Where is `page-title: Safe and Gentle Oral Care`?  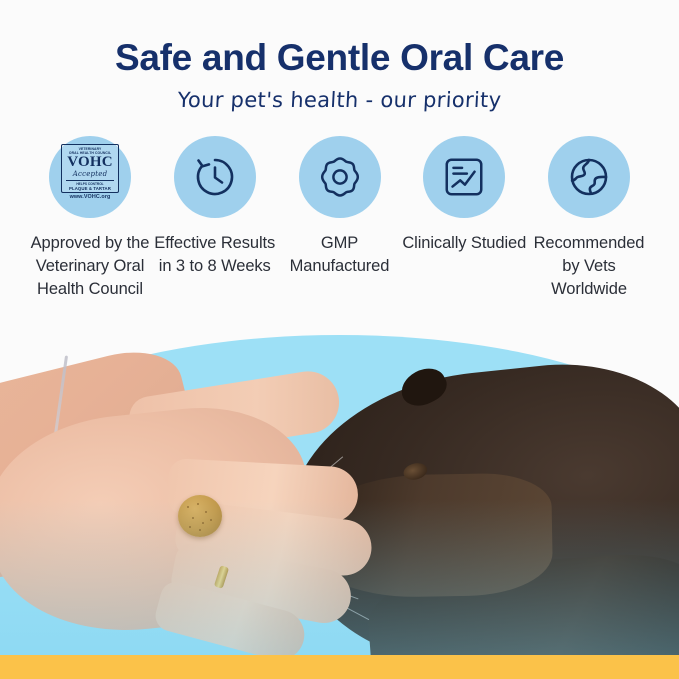 page-title: Safe and Gentle Oral Care is located at coordinates (339, 57).